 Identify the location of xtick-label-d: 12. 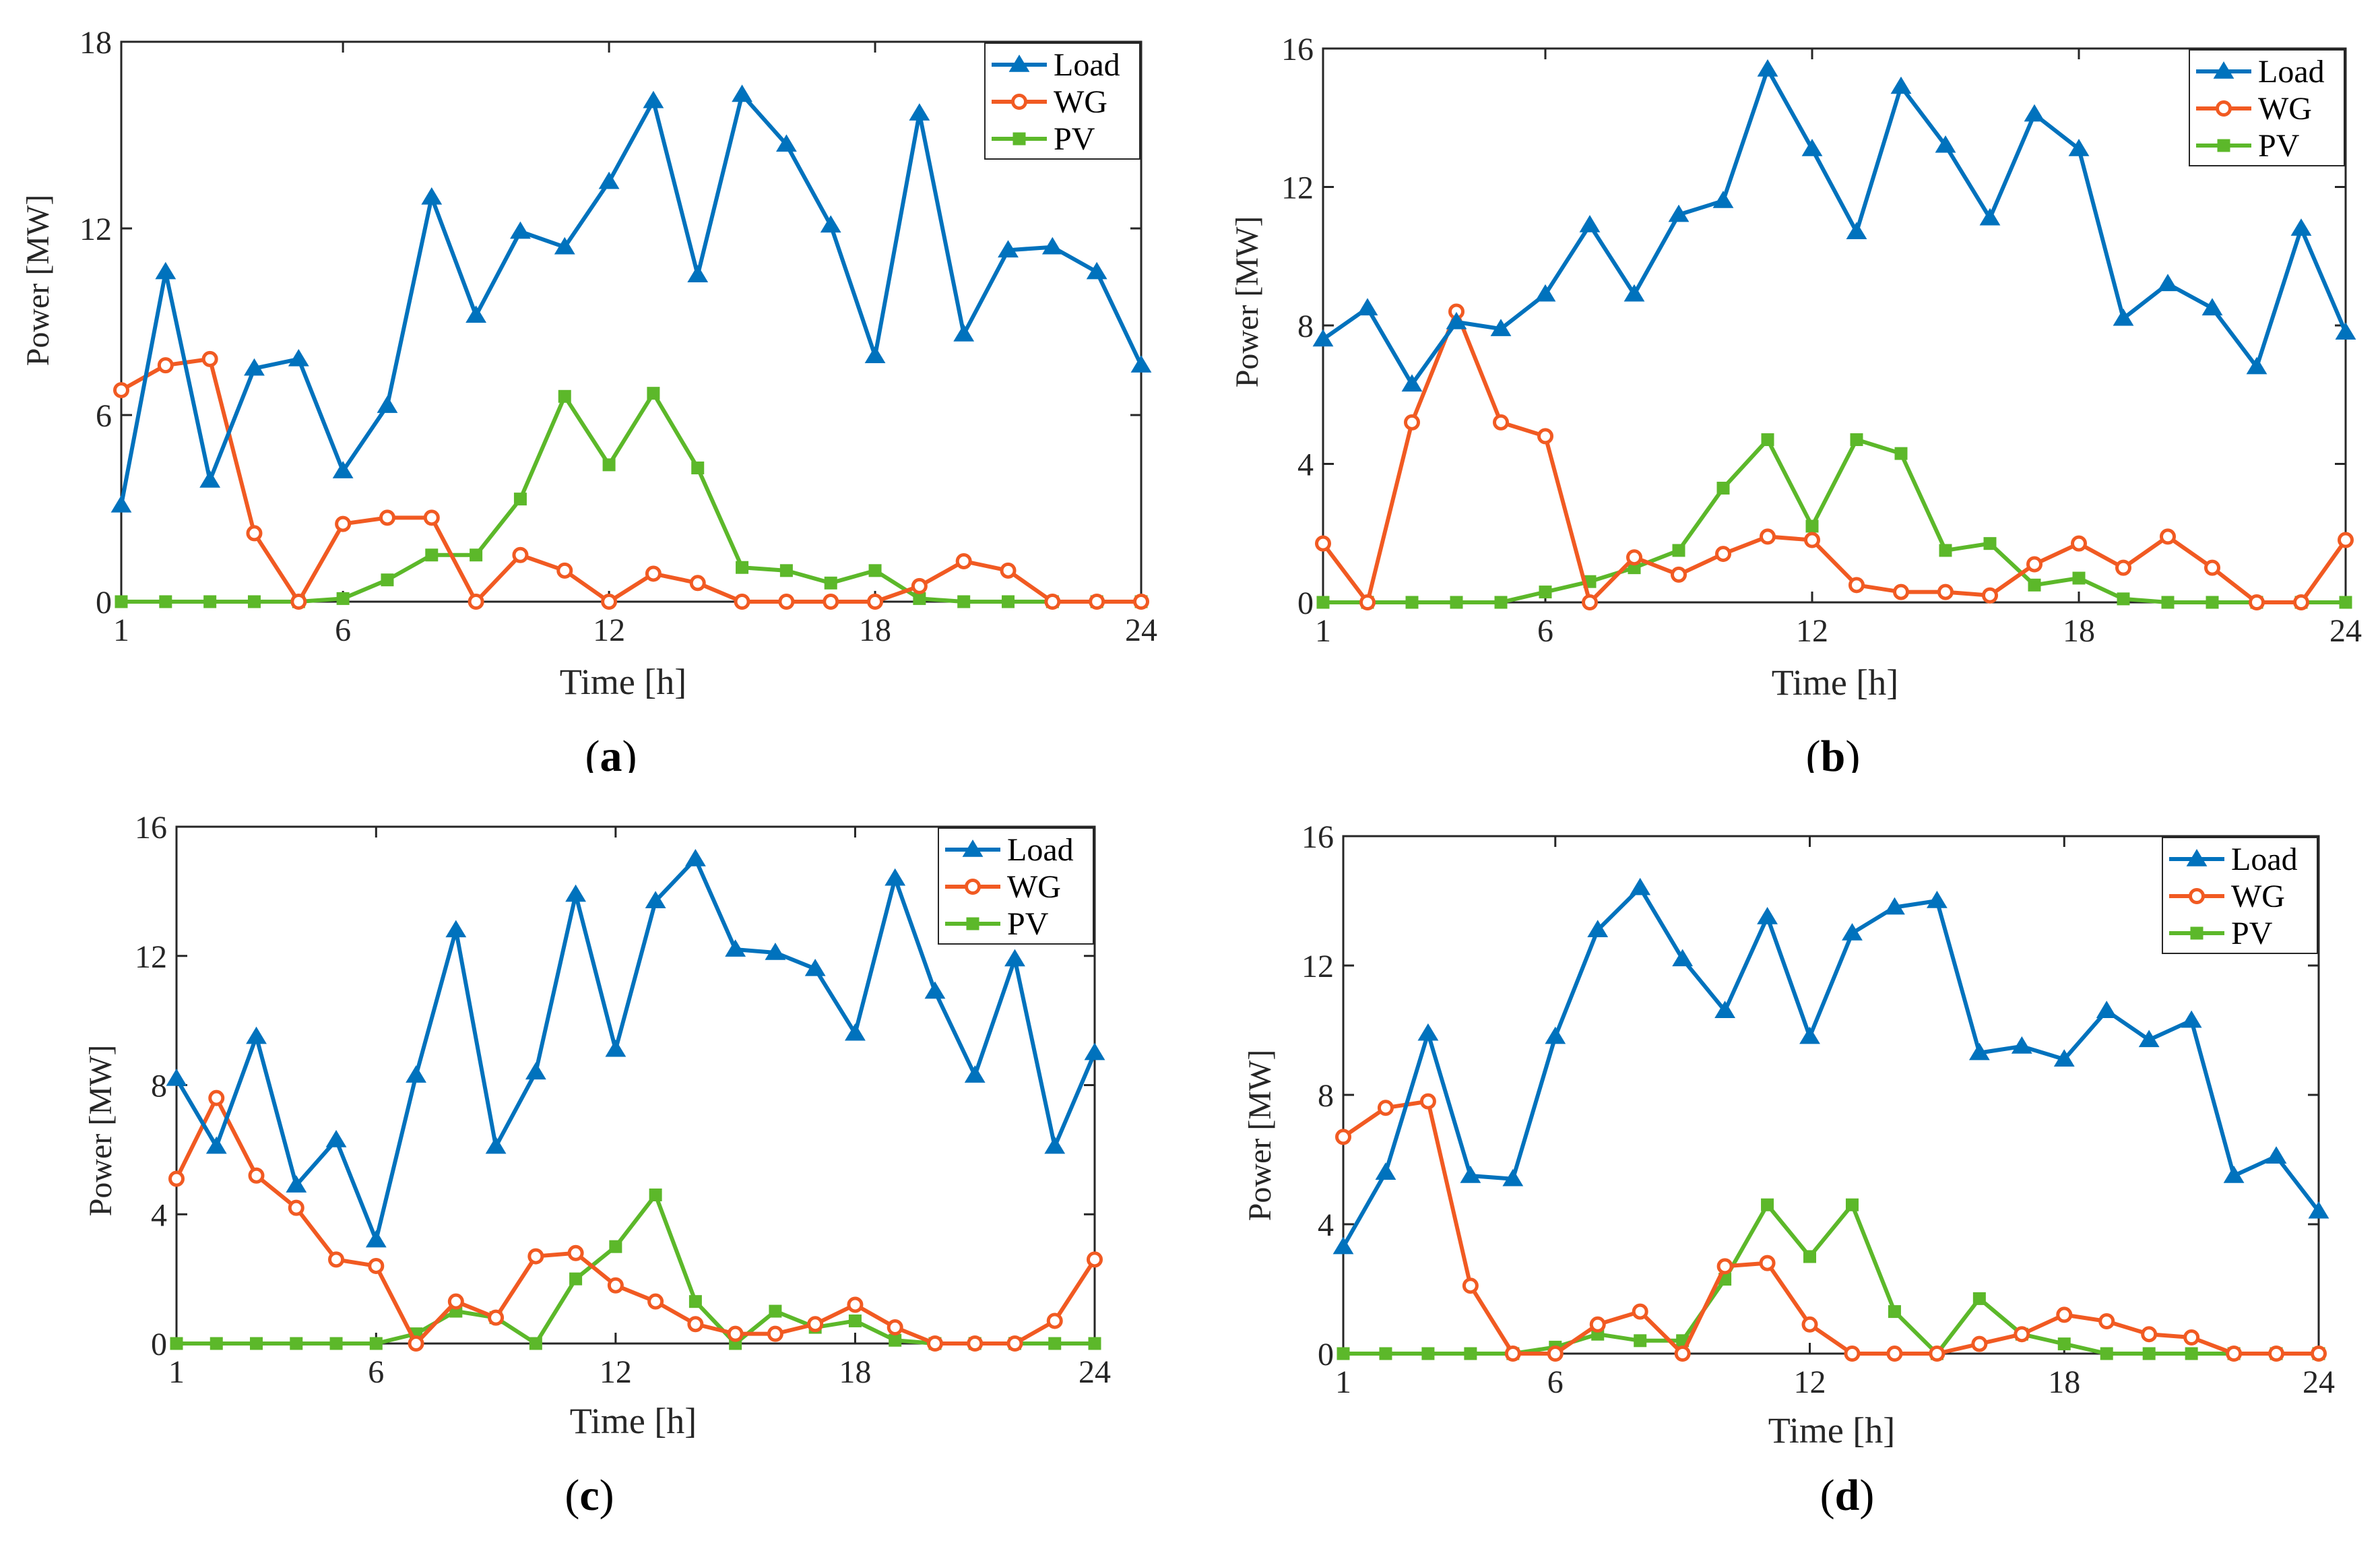
(1810, 1382).